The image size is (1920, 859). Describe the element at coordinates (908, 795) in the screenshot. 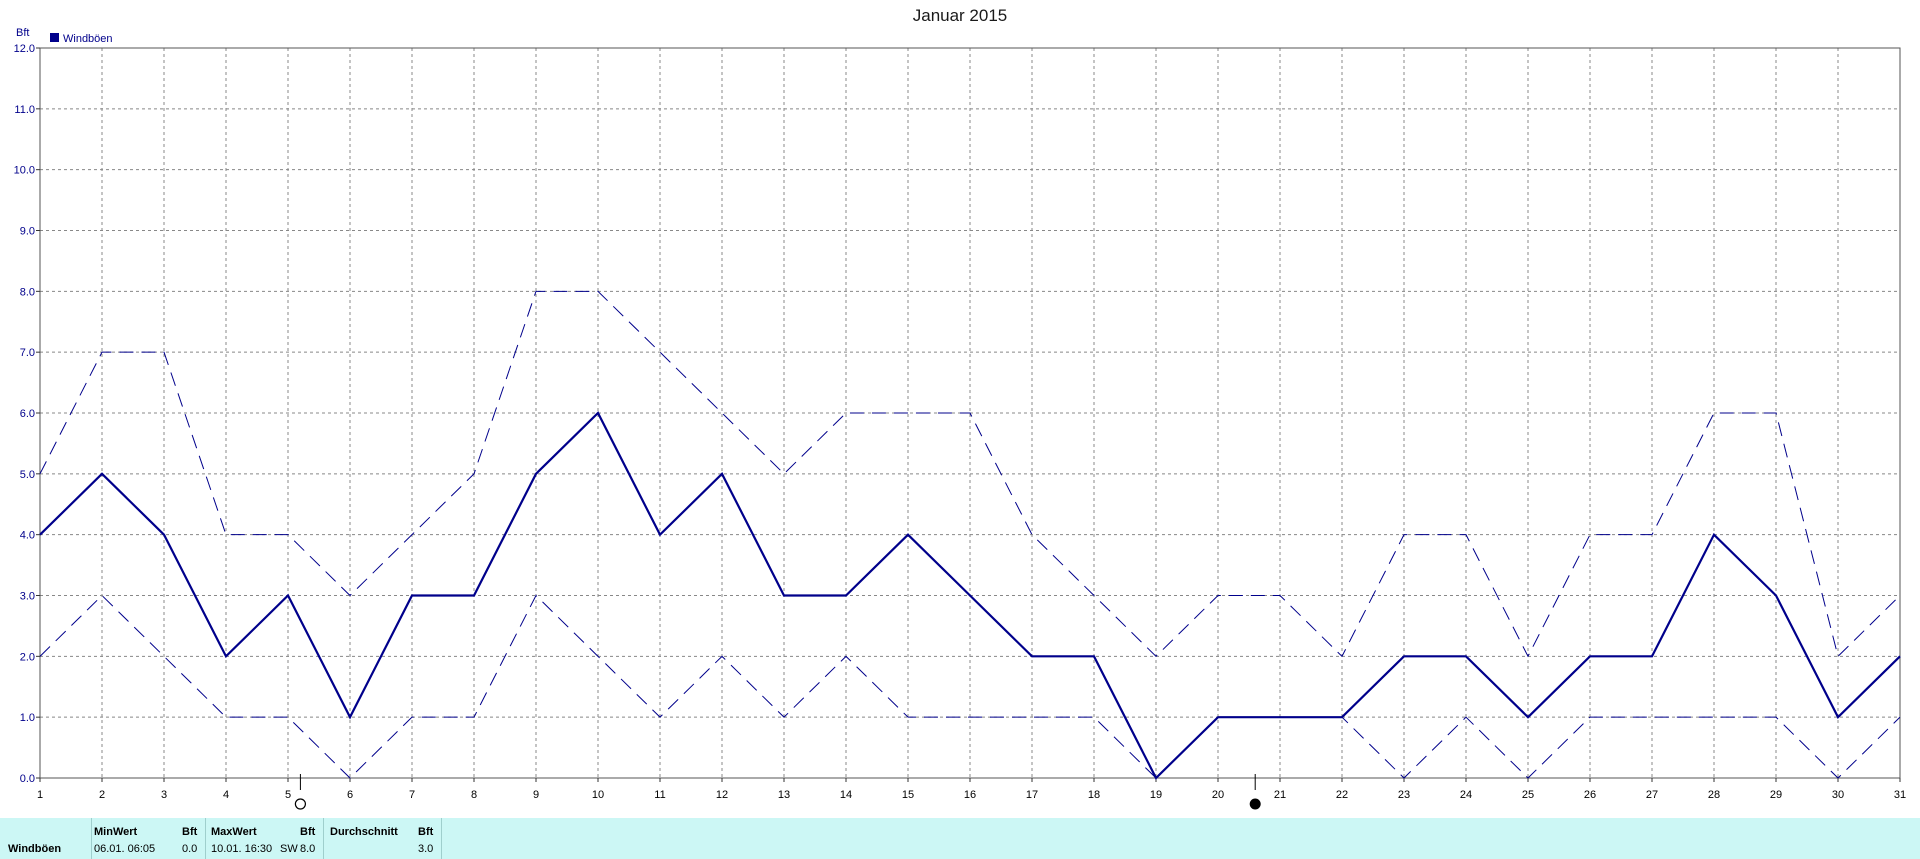

I see `x-tick-label: 15` at that location.